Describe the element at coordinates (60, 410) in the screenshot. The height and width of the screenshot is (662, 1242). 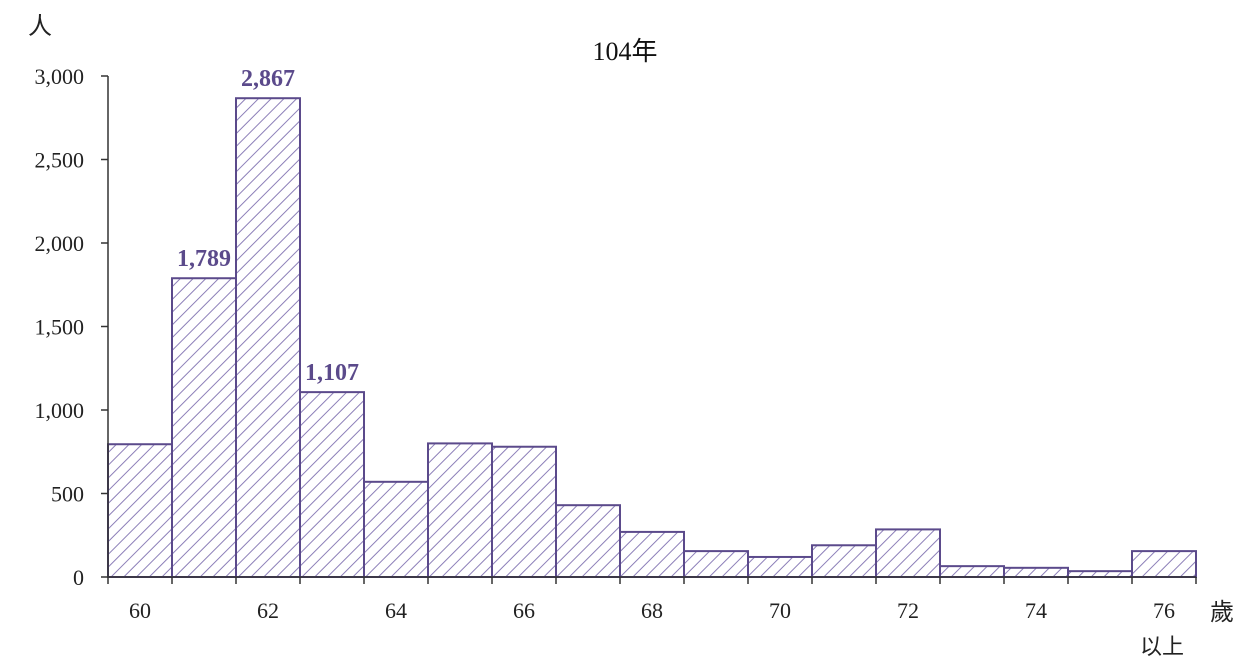
I see `y-tick-label: 1,000` at that location.